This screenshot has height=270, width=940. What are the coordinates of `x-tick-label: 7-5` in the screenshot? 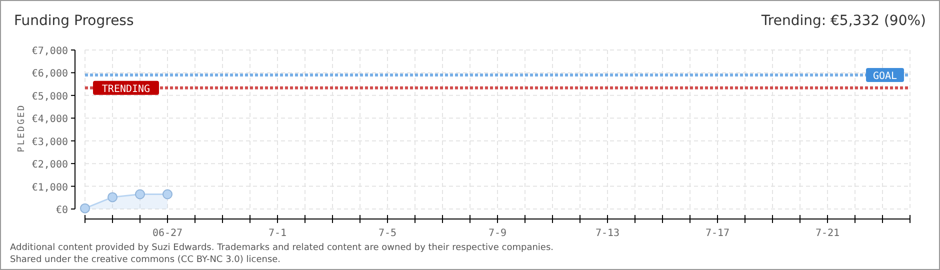 It's located at (387, 233).